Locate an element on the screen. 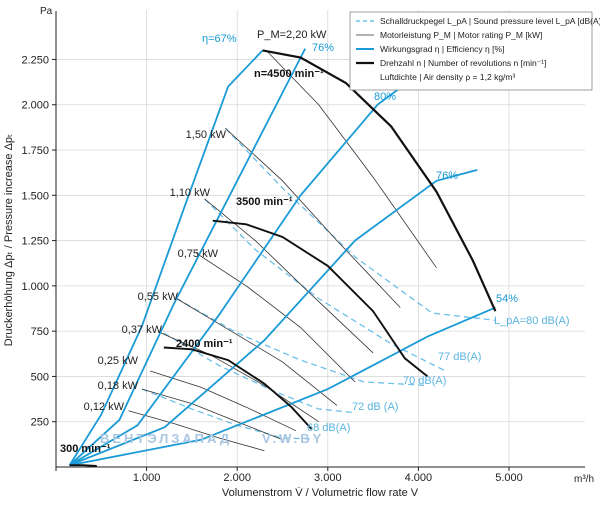 The image size is (600, 506). motor-power-label: 0,25 kW is located at coordinates (118, 361).